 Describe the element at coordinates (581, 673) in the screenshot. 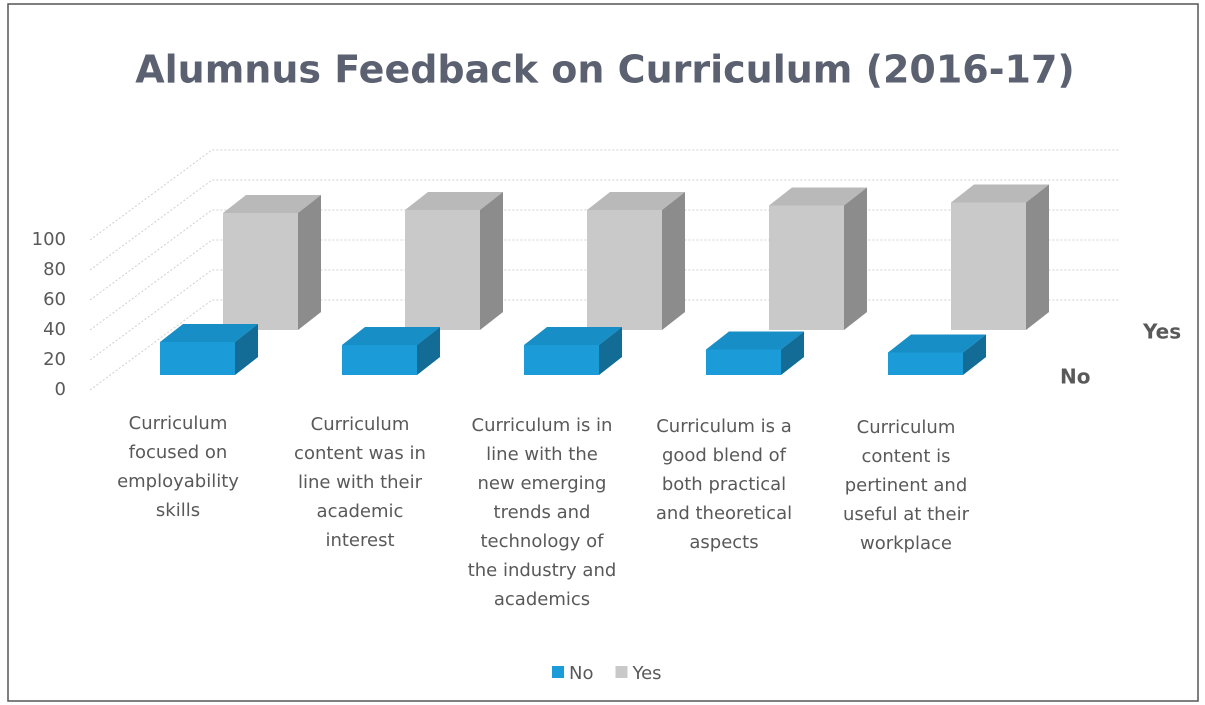

I see `legend-label: No` at that location.